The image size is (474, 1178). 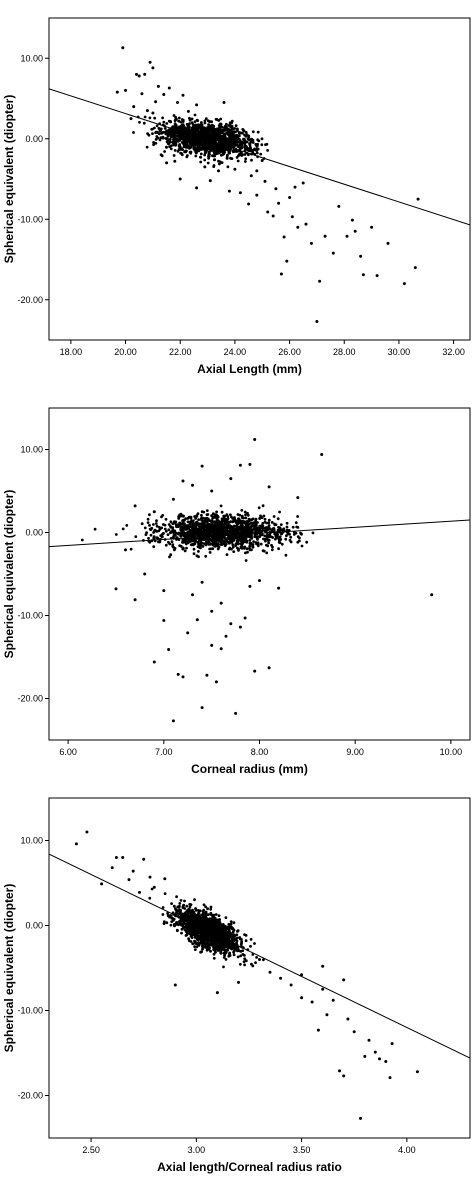 I want to click on y-tick-label: 10.00, so click(x=31, y=58).